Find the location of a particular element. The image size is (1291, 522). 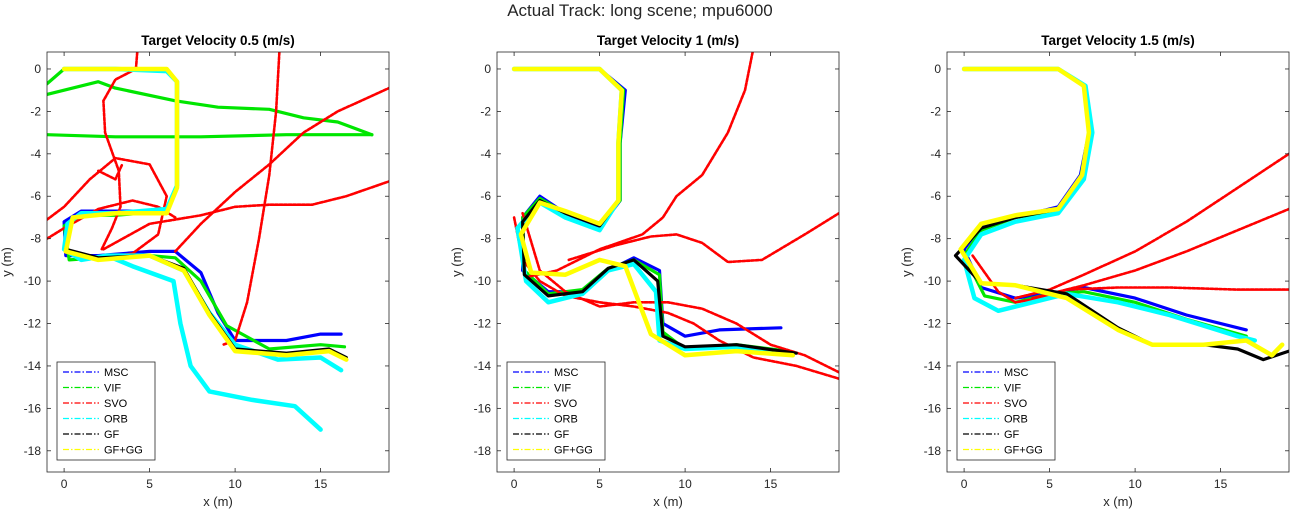

subplot-title: Target Velocity 1.5 (m/s) is located at coordinates (1118, 40).